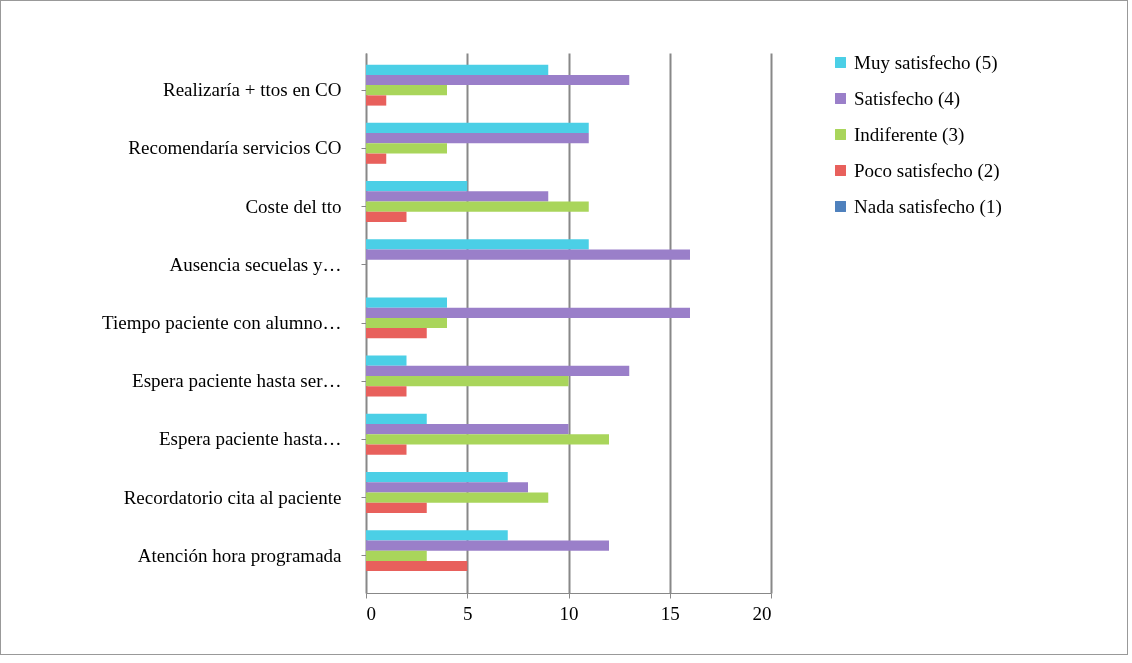  I want to click on x-tick-label: 20, so click(762, 613).